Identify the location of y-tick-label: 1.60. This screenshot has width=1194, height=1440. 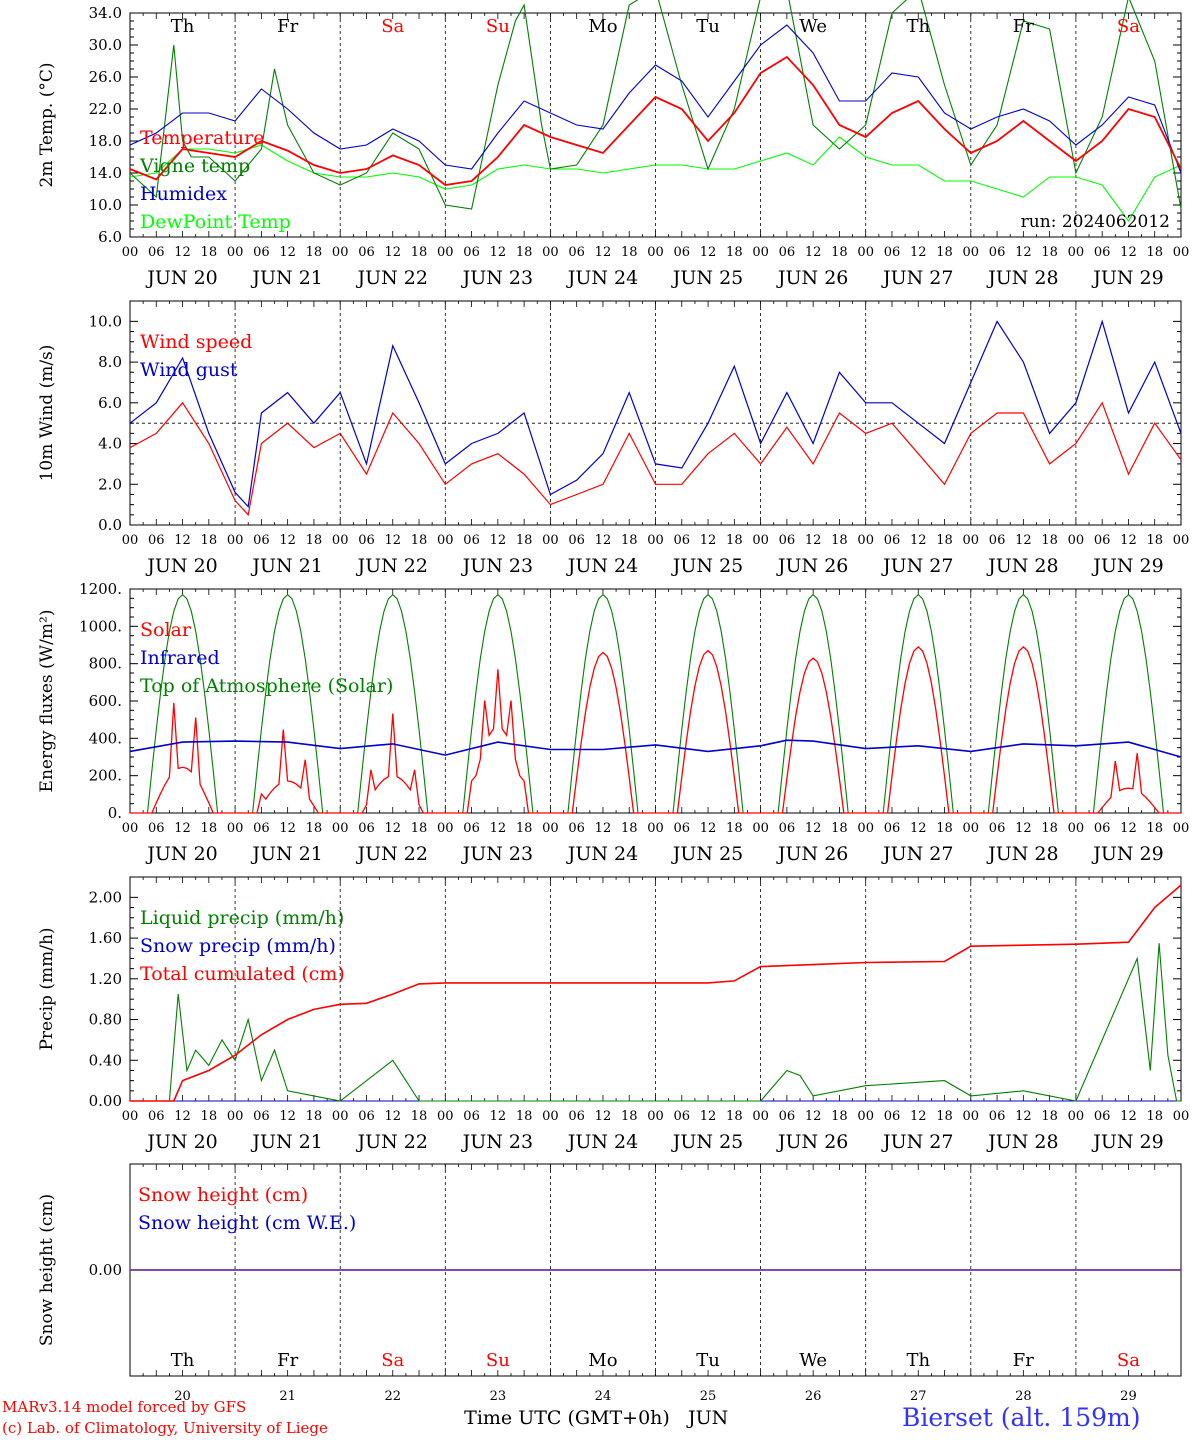
(105, 938).